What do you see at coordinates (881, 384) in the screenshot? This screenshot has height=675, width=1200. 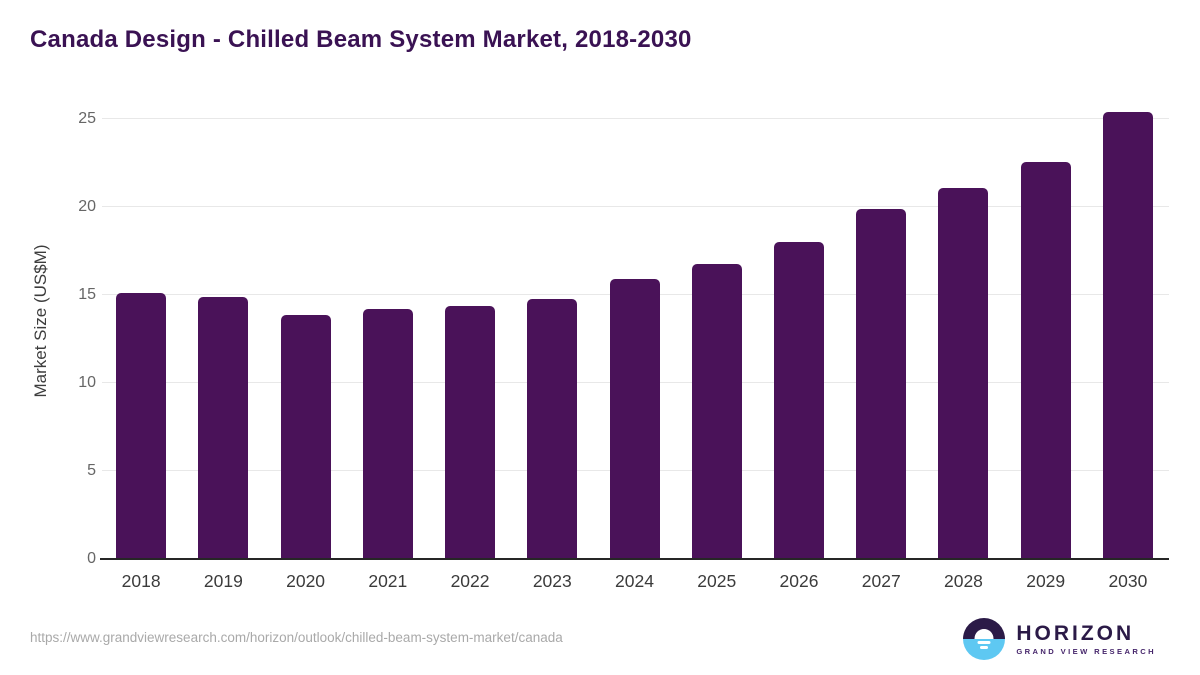 I see `bar-2027` at bounding box center [881, 384].